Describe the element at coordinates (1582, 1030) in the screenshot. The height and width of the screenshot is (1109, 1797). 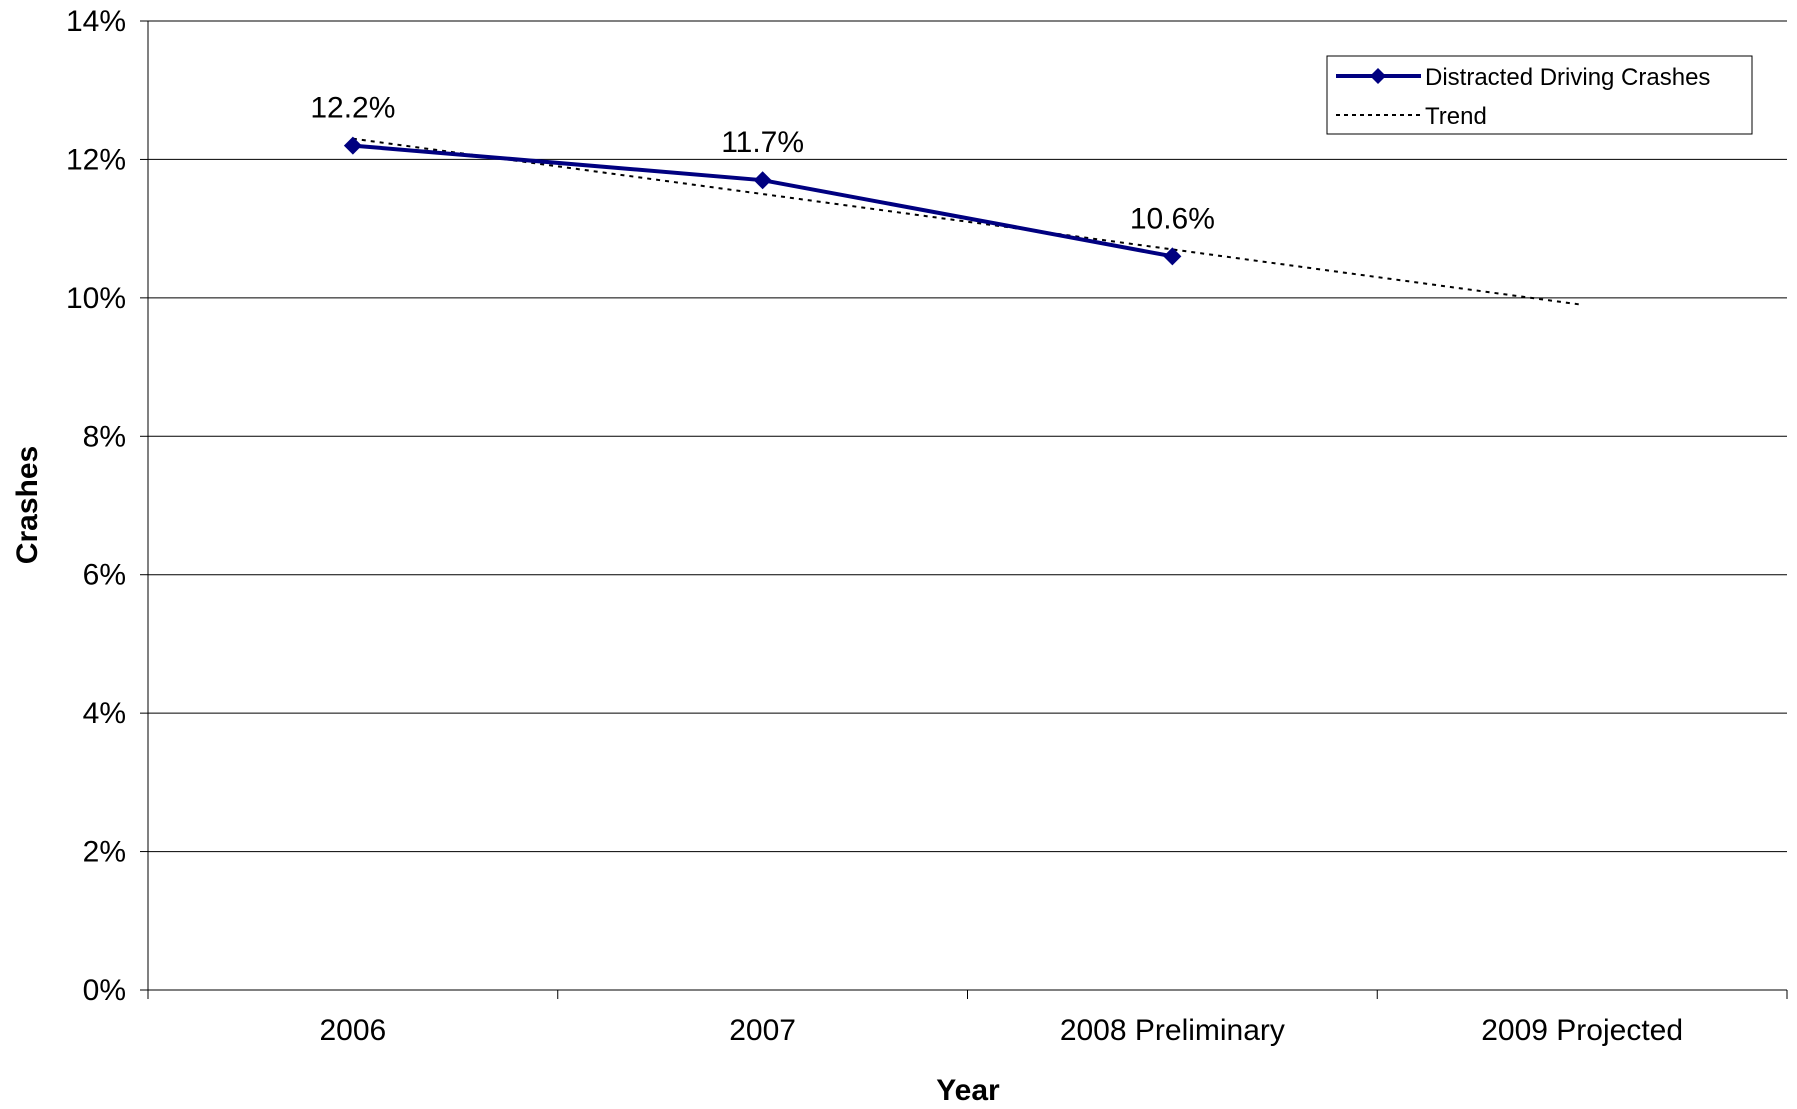
I see `x-tick-label: 2009 Projected` at that location.